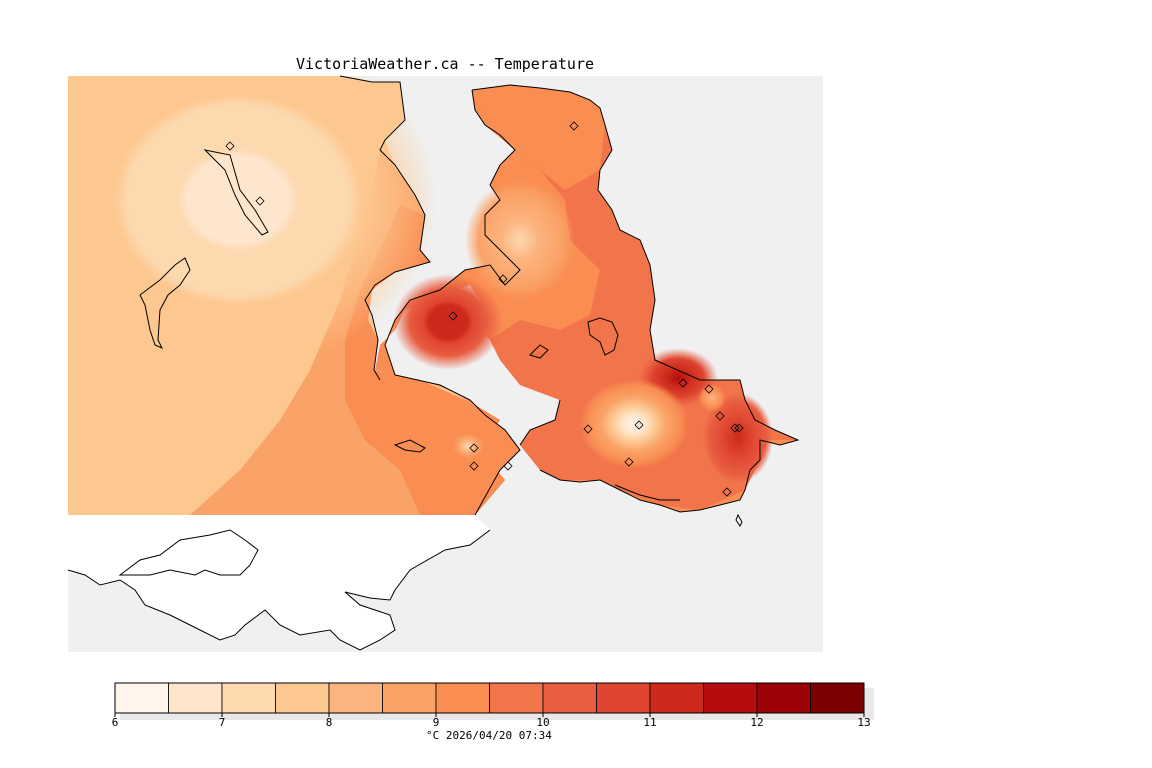 The height and width of the screenshot is (768, 1152). Describe the element at coordinates (538, 137) in the screenshot. I see `land-peninsula-north` at that location.